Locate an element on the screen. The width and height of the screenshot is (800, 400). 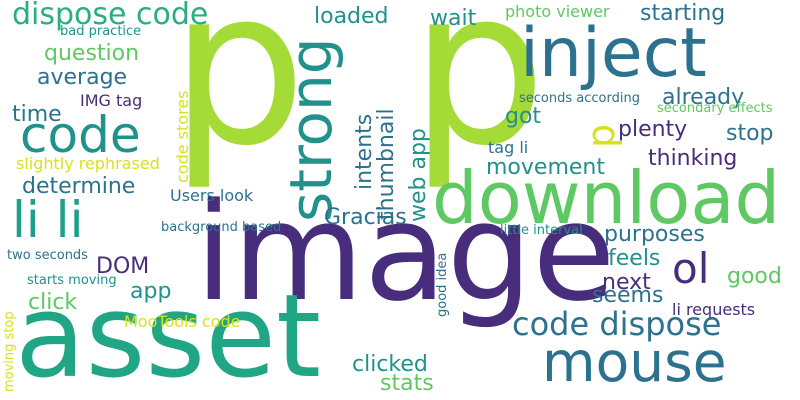
word: background based is located at coordinates (221, 227).